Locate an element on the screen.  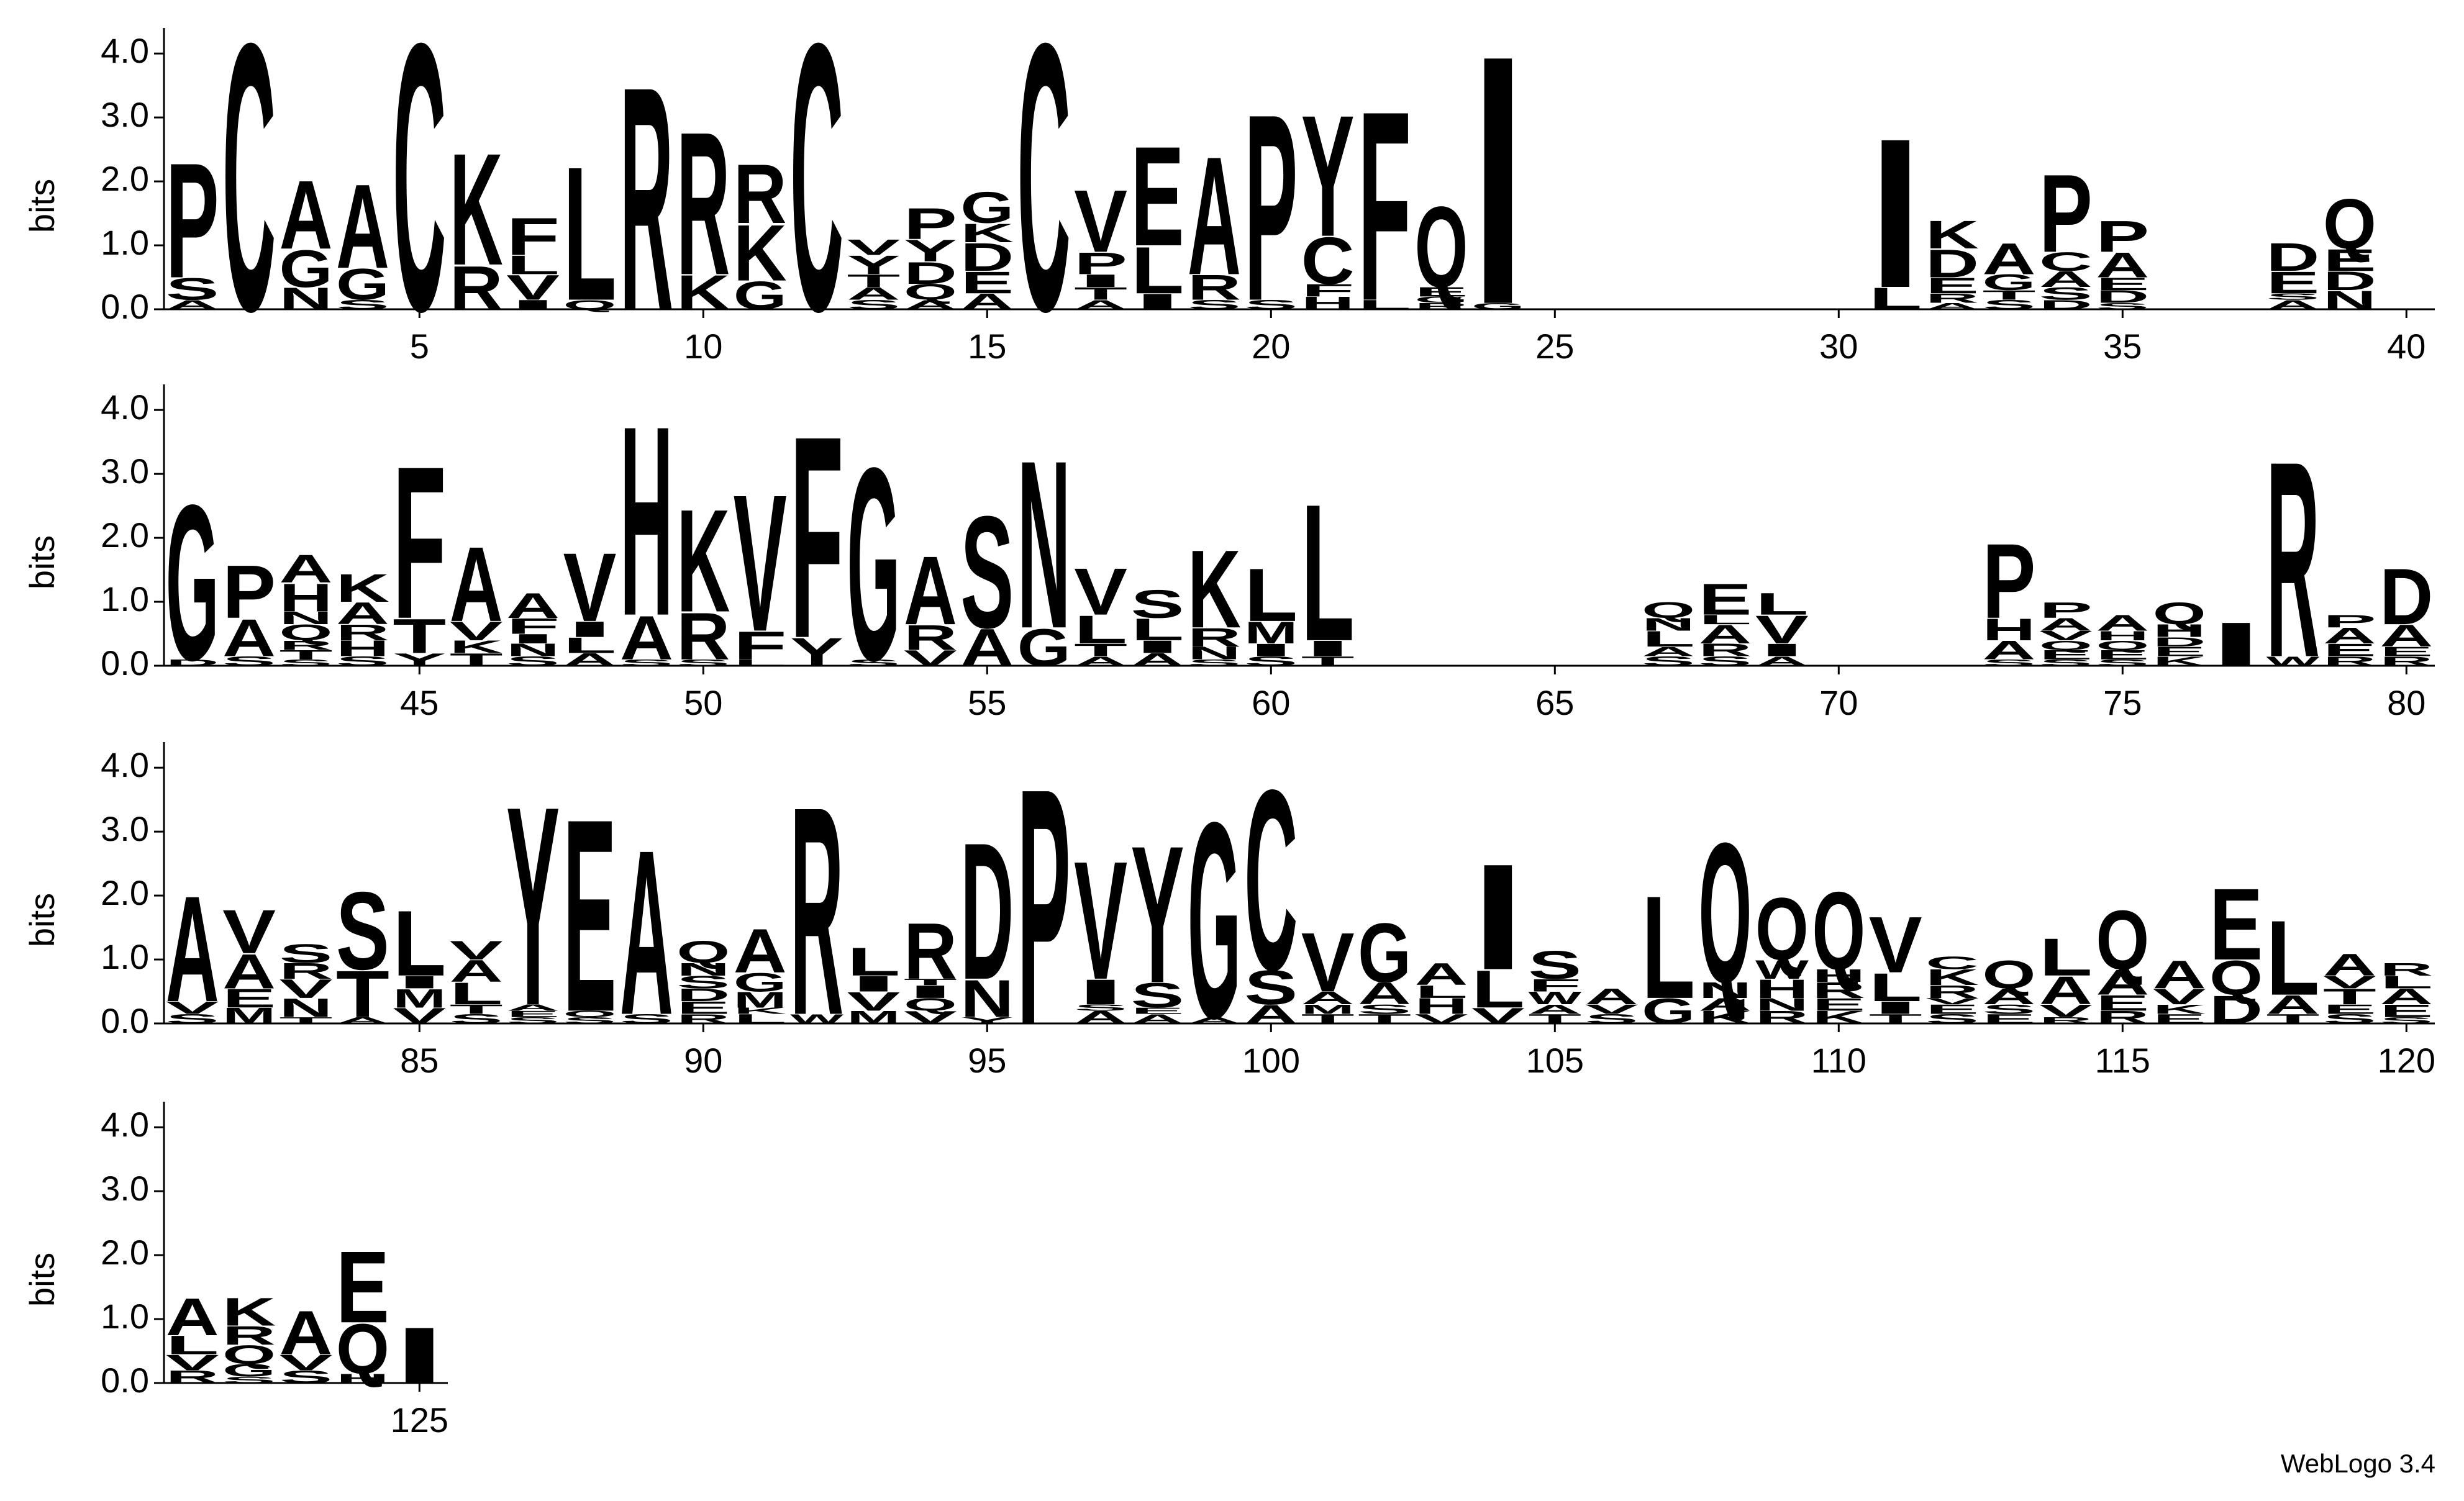
logo-letter: T is located at coordinates (2009, 295).